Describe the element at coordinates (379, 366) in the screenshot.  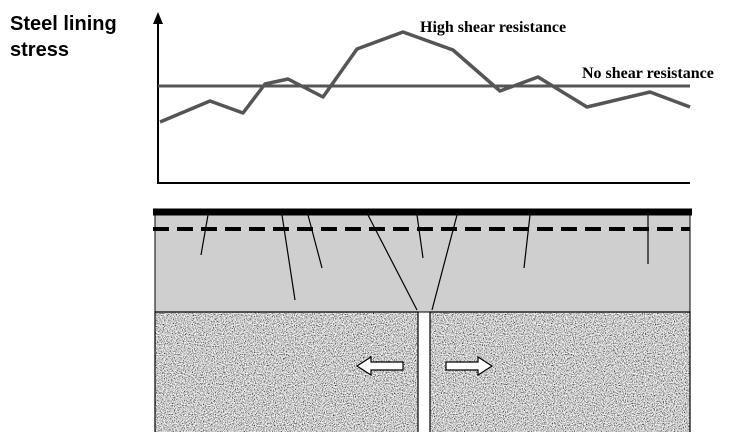
I see `left-arrow` at that location.